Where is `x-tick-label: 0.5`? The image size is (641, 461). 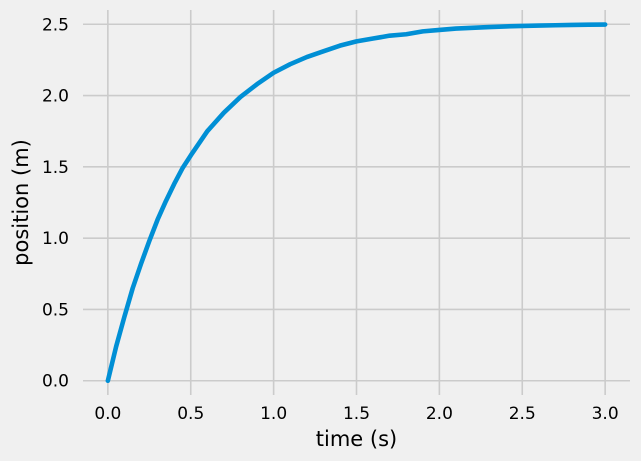 x-tick-label: 0.5 is located at coordinates (190, 414).